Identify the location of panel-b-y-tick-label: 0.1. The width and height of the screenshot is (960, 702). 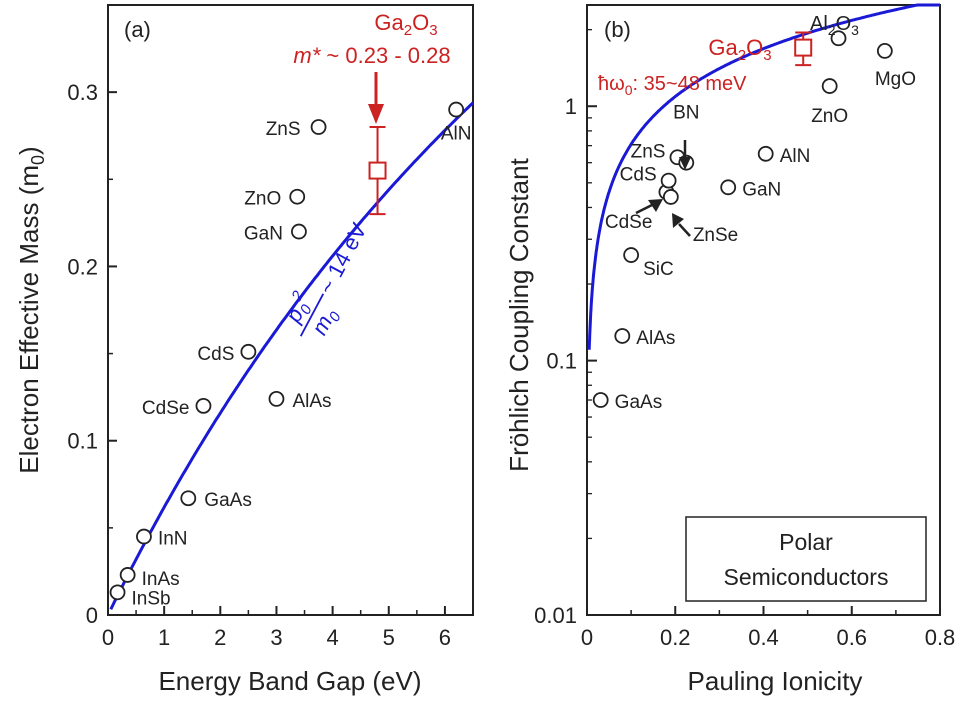
(561, 361).